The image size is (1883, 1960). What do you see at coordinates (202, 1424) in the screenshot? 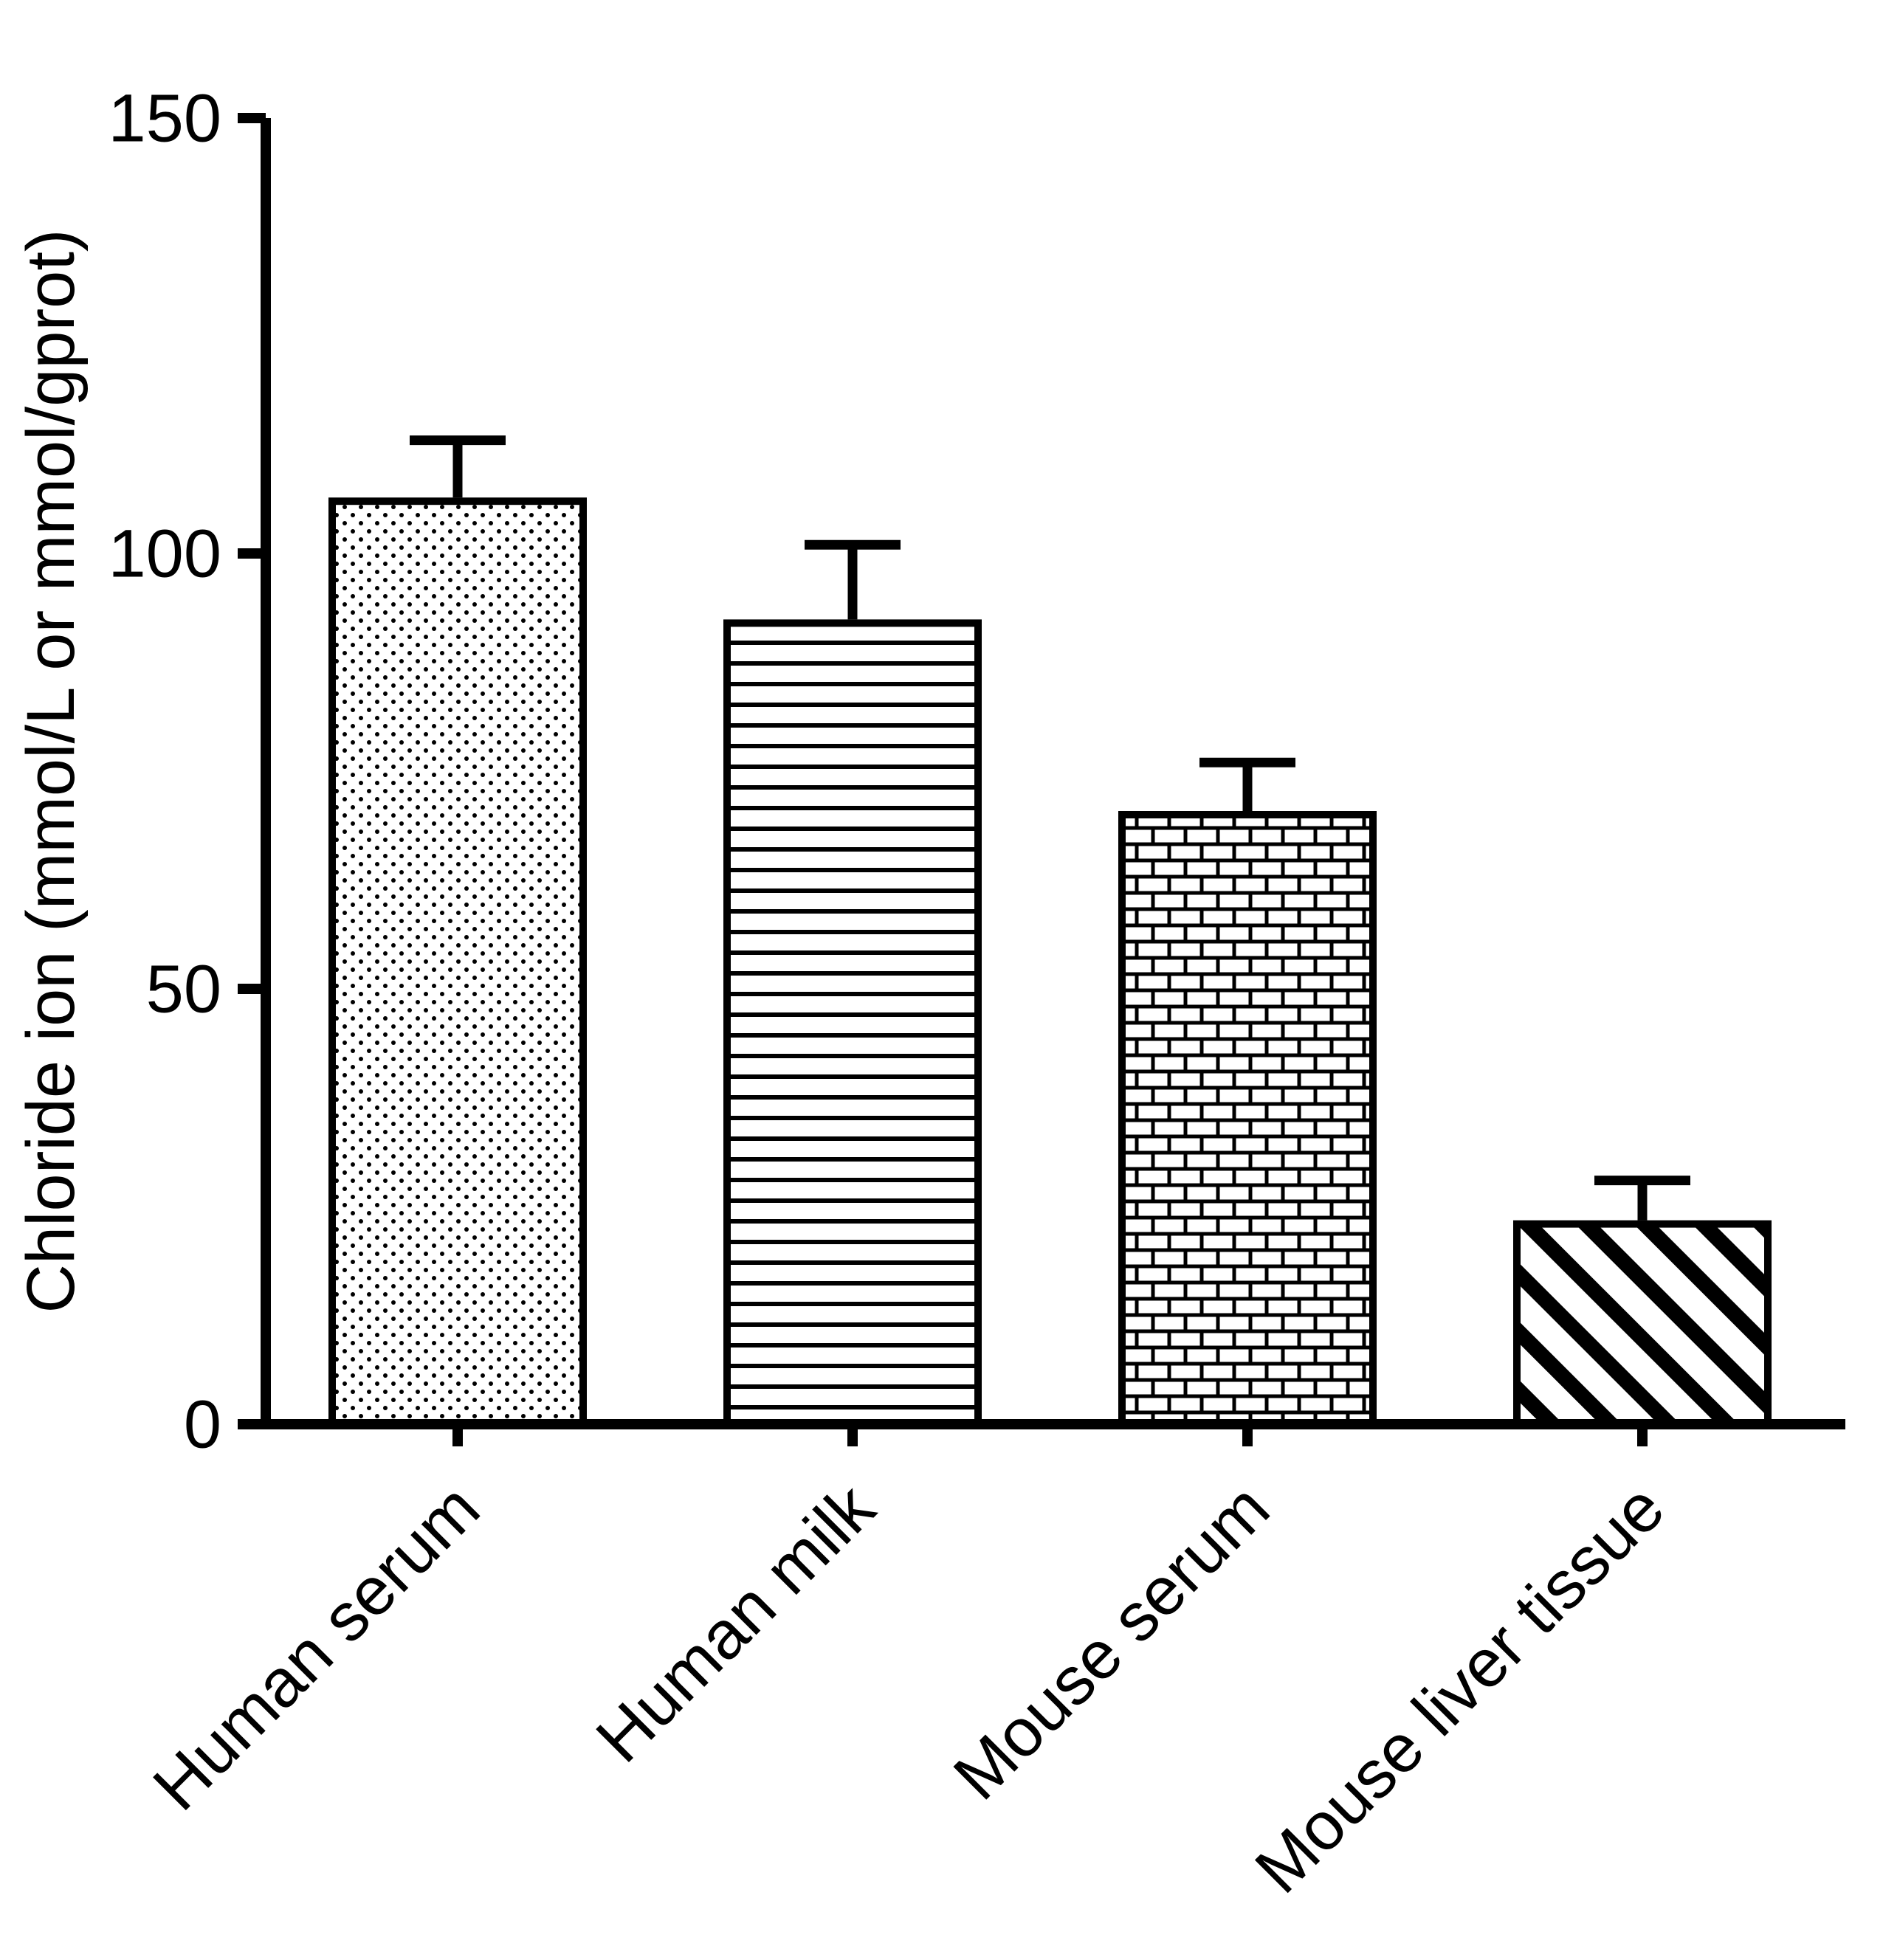
I see `y-tick-label: 0` at bounding box center [202, 1424].